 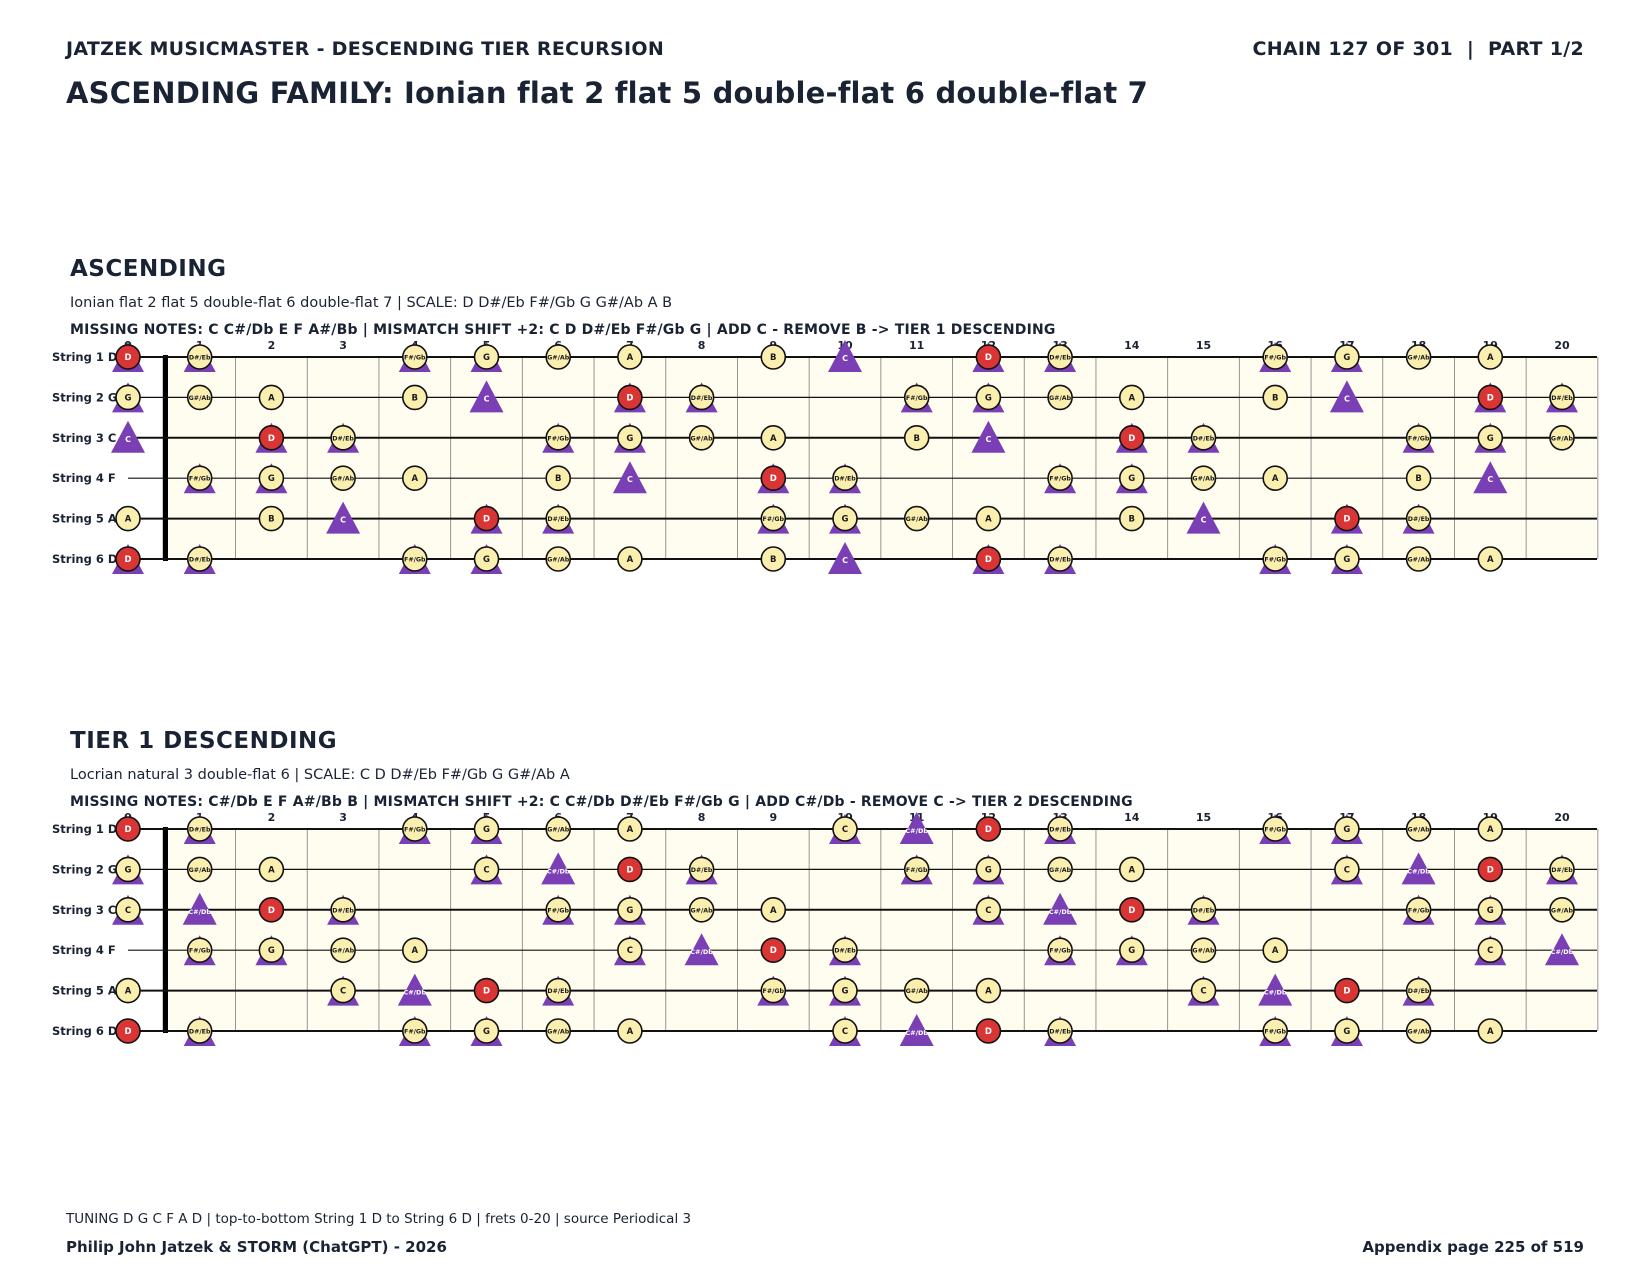 What do you see at coordinates (1473, 1247) in the screenshot?
I see `page-number: Appendix page 225 of 519` at bounding box center [1473, 1247].